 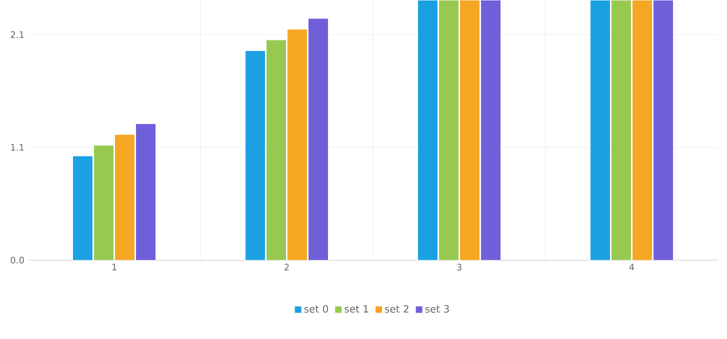 I want to click on x-tick-label: 4, so click(x=631, y=267).